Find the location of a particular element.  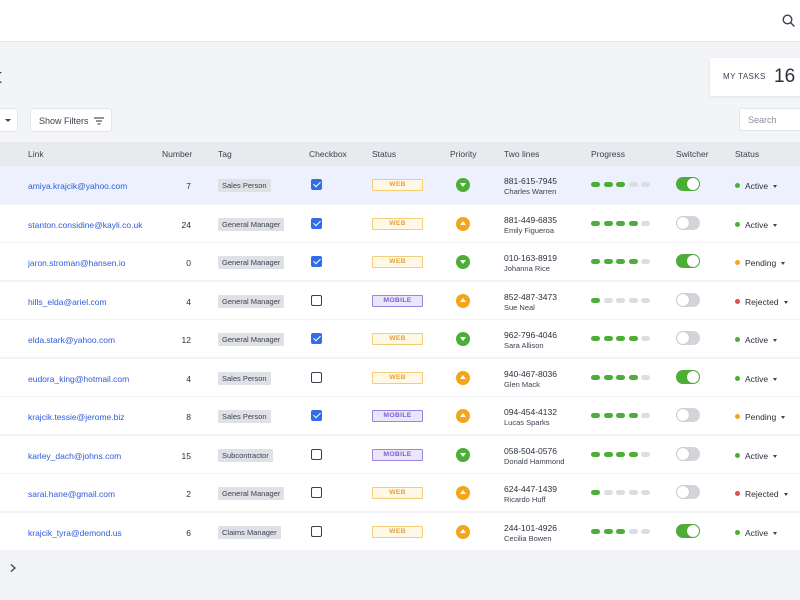

show-filters-button: Show Filters is located at coordinates (71, 120).